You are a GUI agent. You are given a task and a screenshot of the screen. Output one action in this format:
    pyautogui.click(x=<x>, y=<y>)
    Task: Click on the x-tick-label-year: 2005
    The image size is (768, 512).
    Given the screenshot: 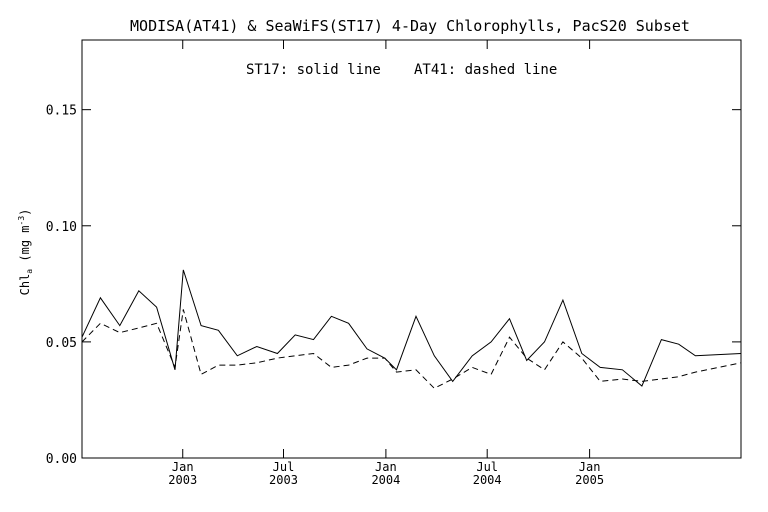 What is the action you would take?
    pyautogui.click(x=589, y=480)
    